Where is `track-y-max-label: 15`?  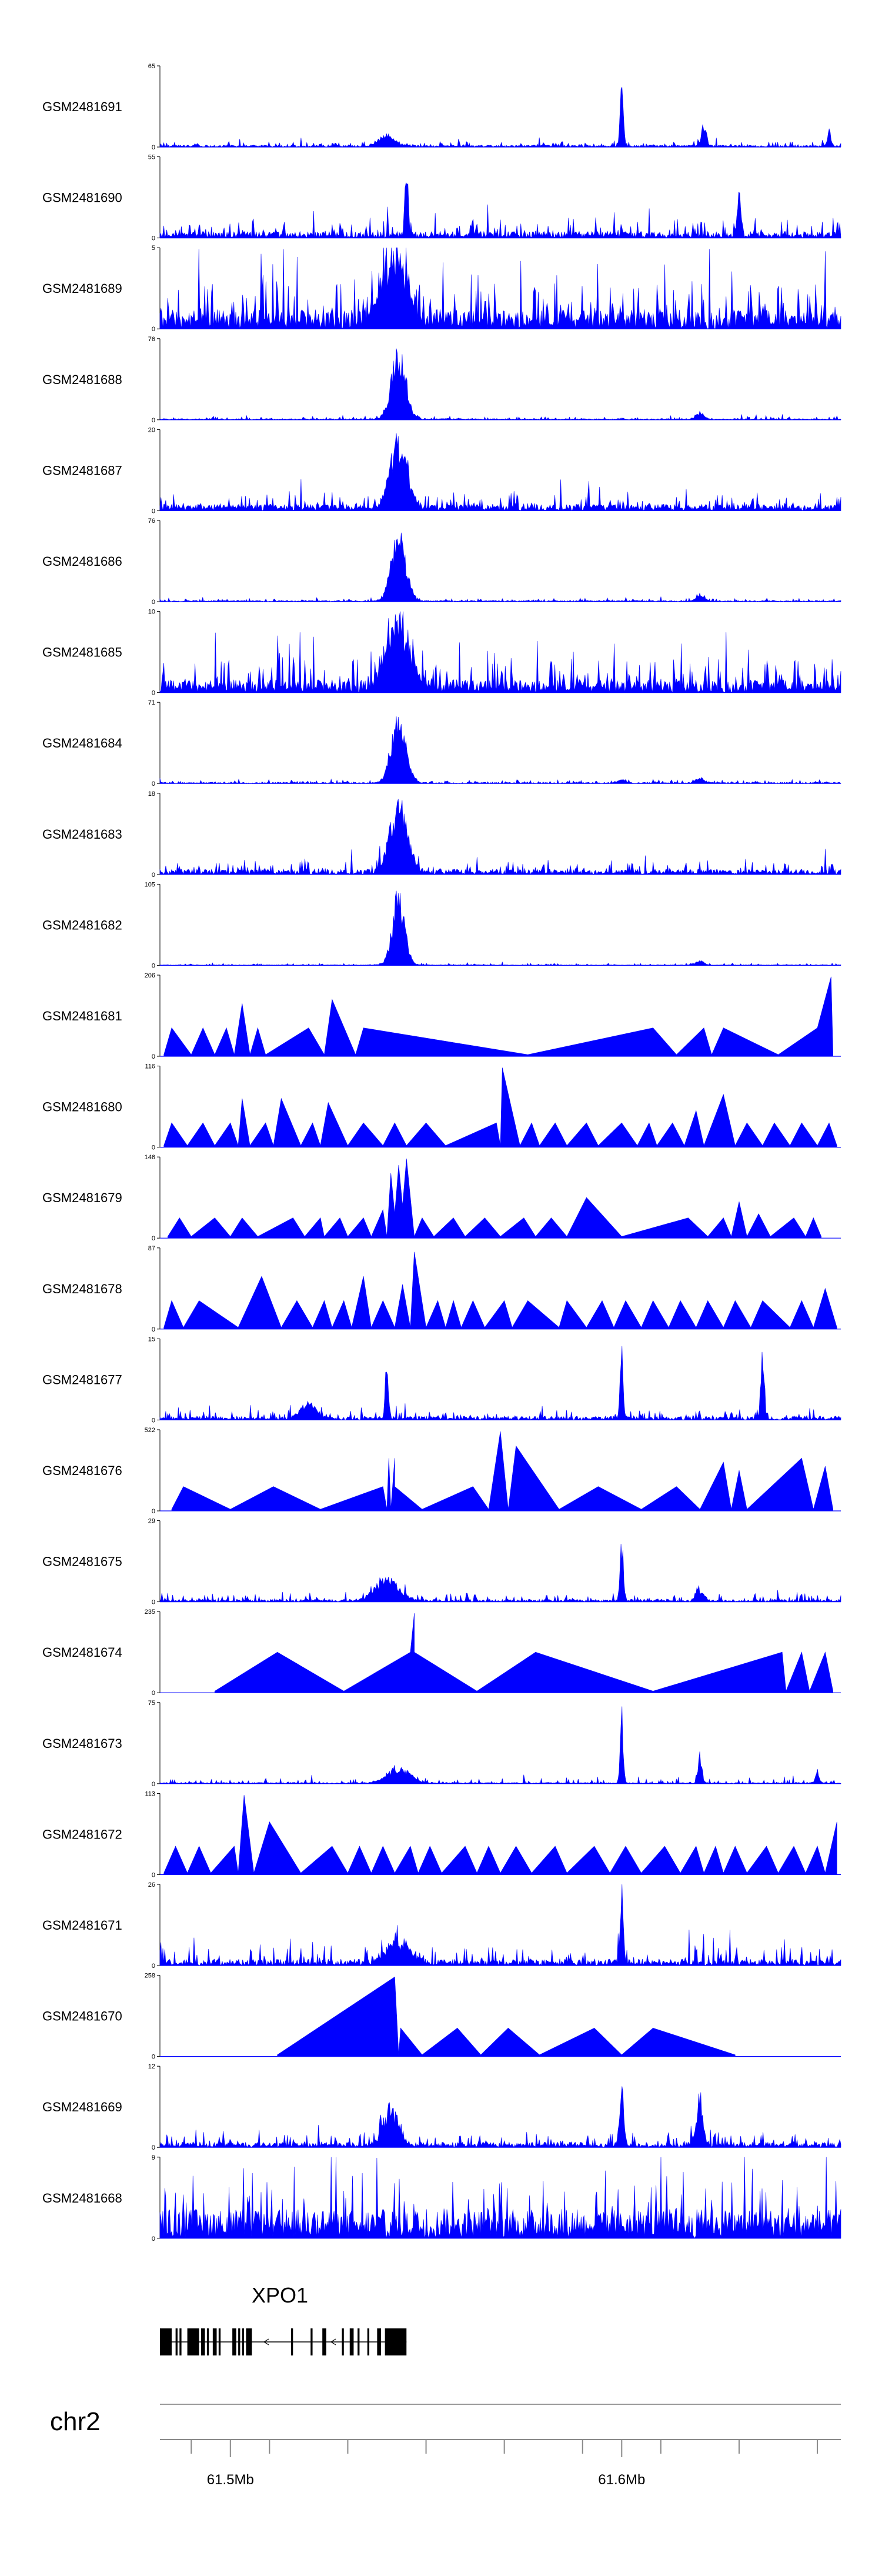
track-y-max-label: 15 is located at coordinates (151, 1339).